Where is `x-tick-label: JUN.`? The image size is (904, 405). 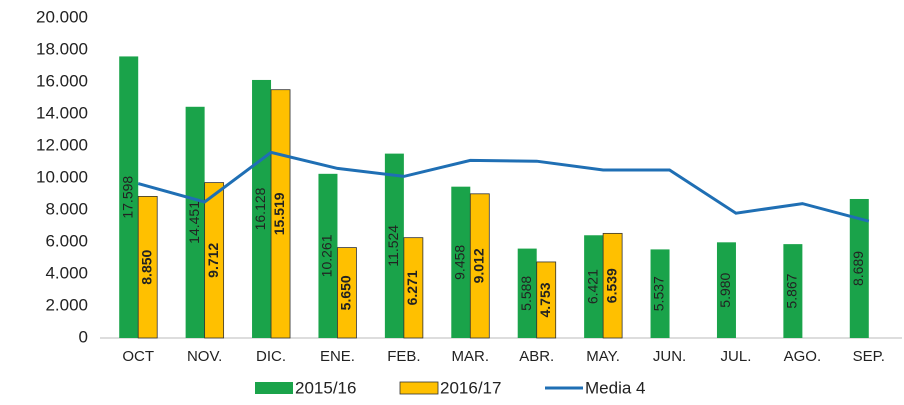 x-tick-label: JUN. is located at coordinates (669, 356).